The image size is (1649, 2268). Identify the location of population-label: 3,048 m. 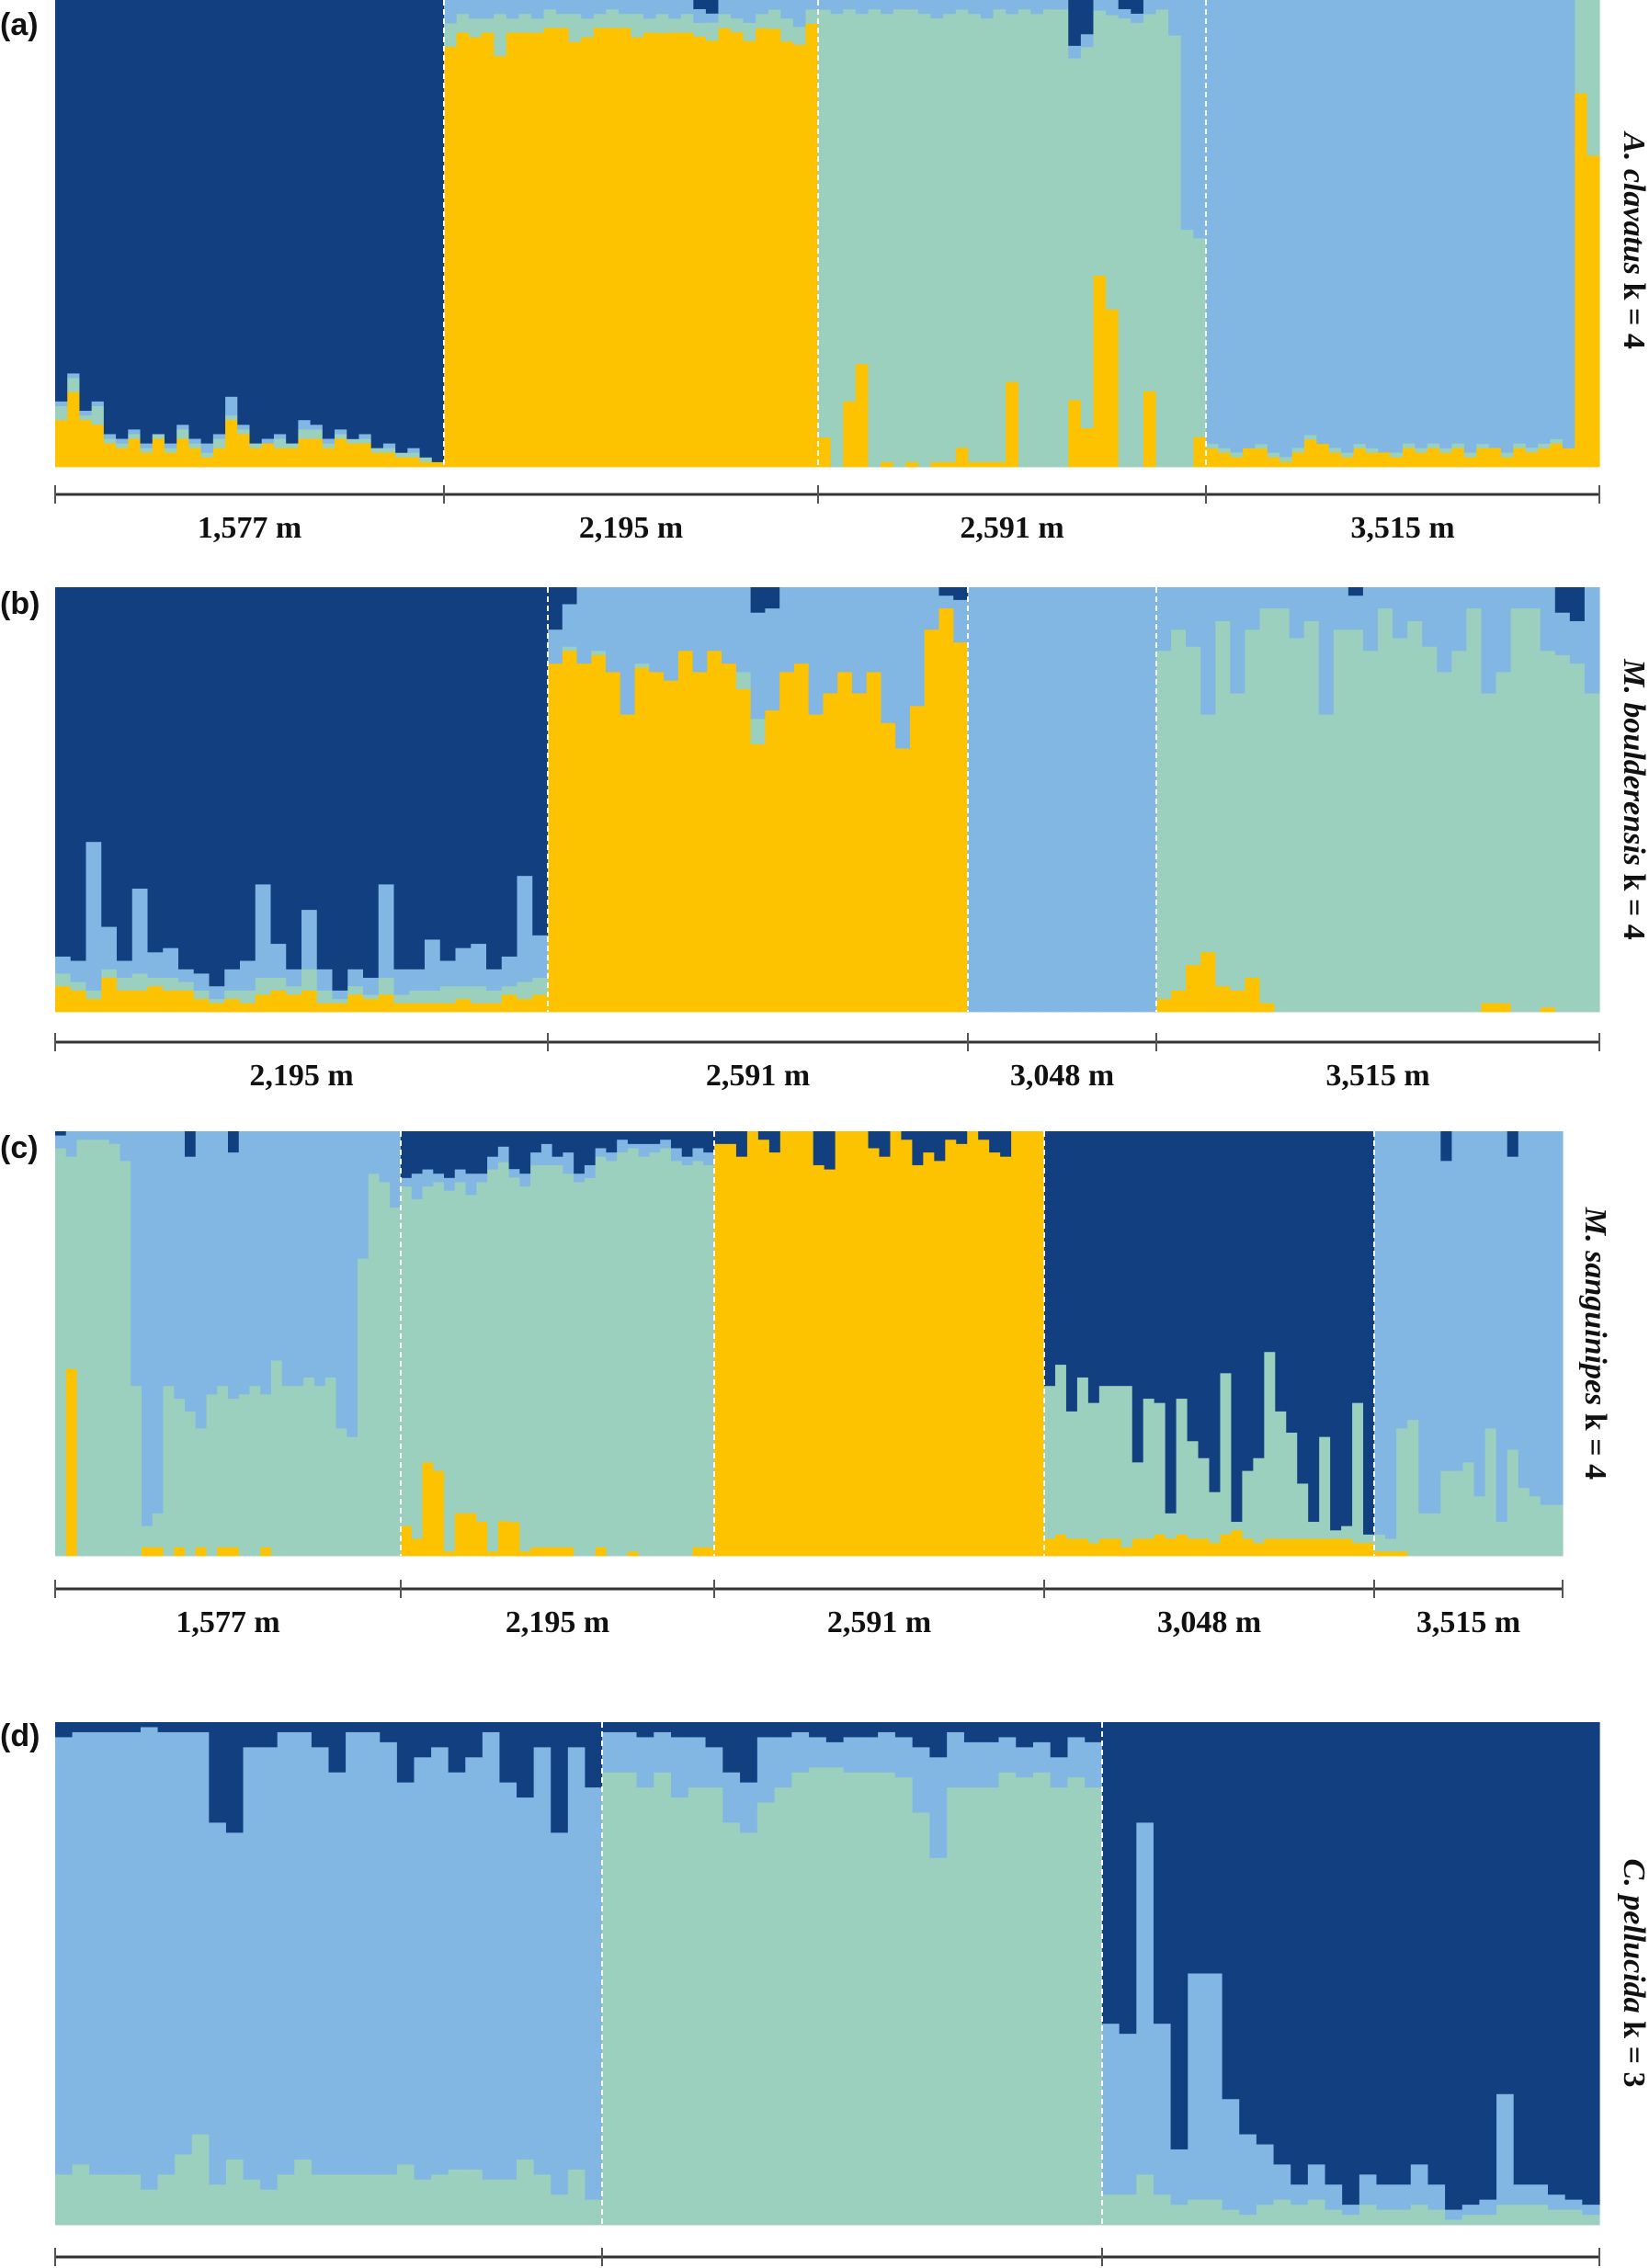
(1209, 1622).